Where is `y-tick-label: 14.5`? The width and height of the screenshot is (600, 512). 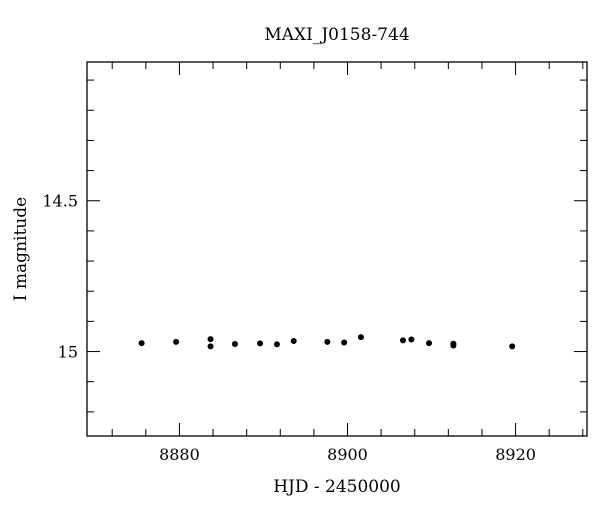
y-tick-label: 14.5 is located at coordinates (60, 201).